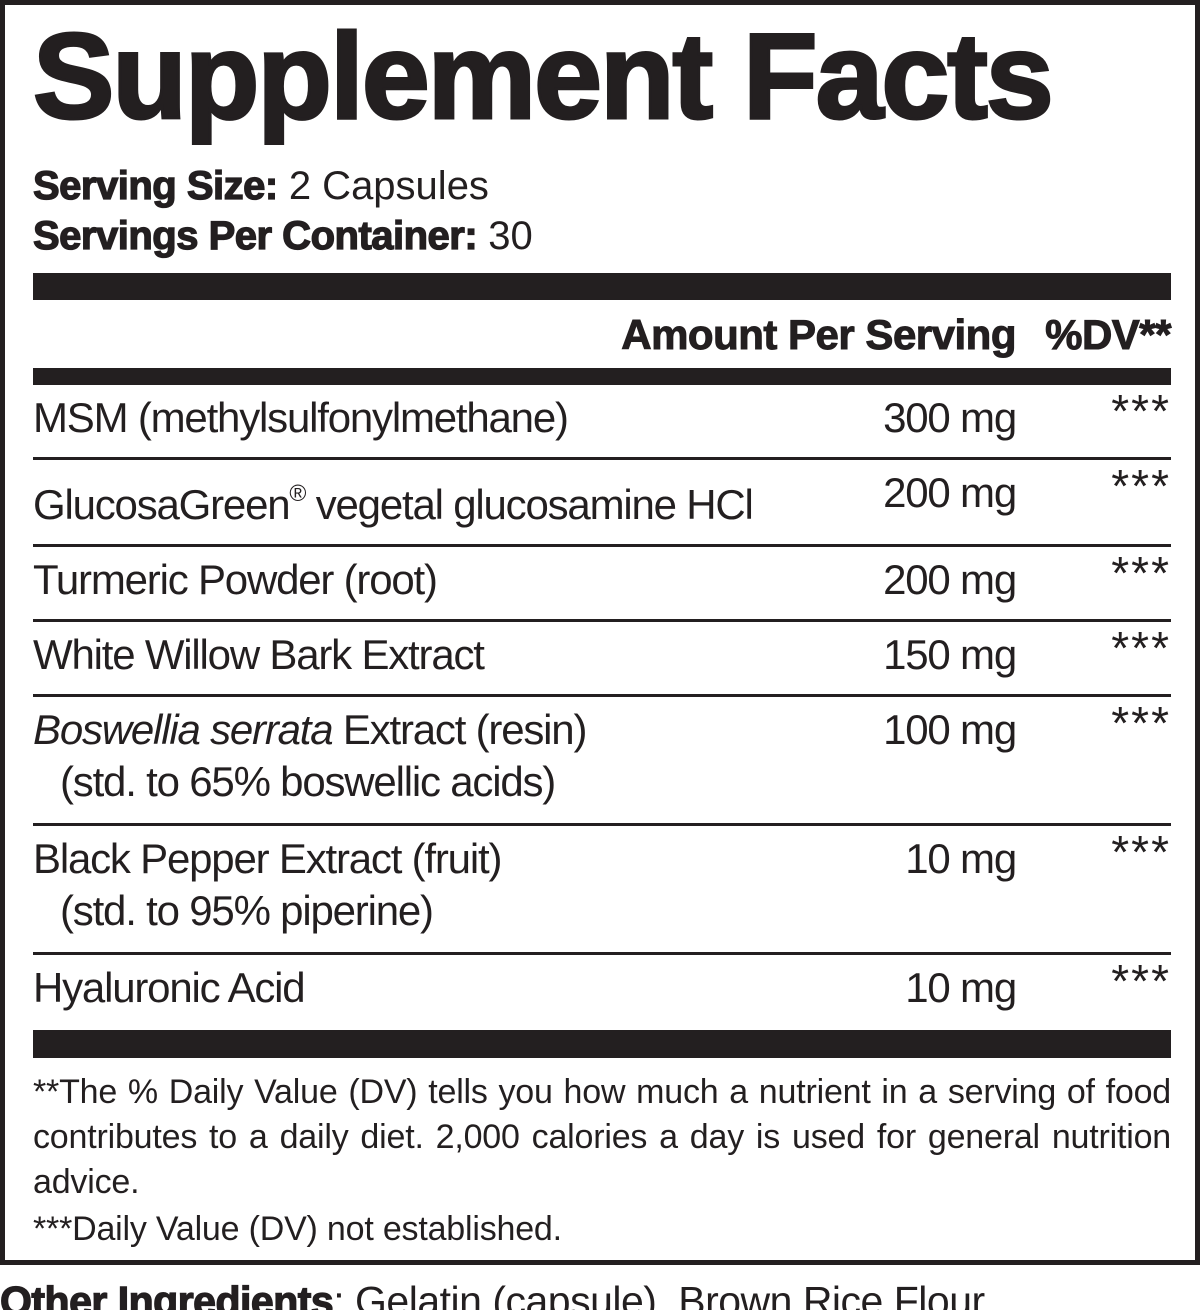  I want to click on ingredient-name: White Willow Bark Extract, so click(259, 654).